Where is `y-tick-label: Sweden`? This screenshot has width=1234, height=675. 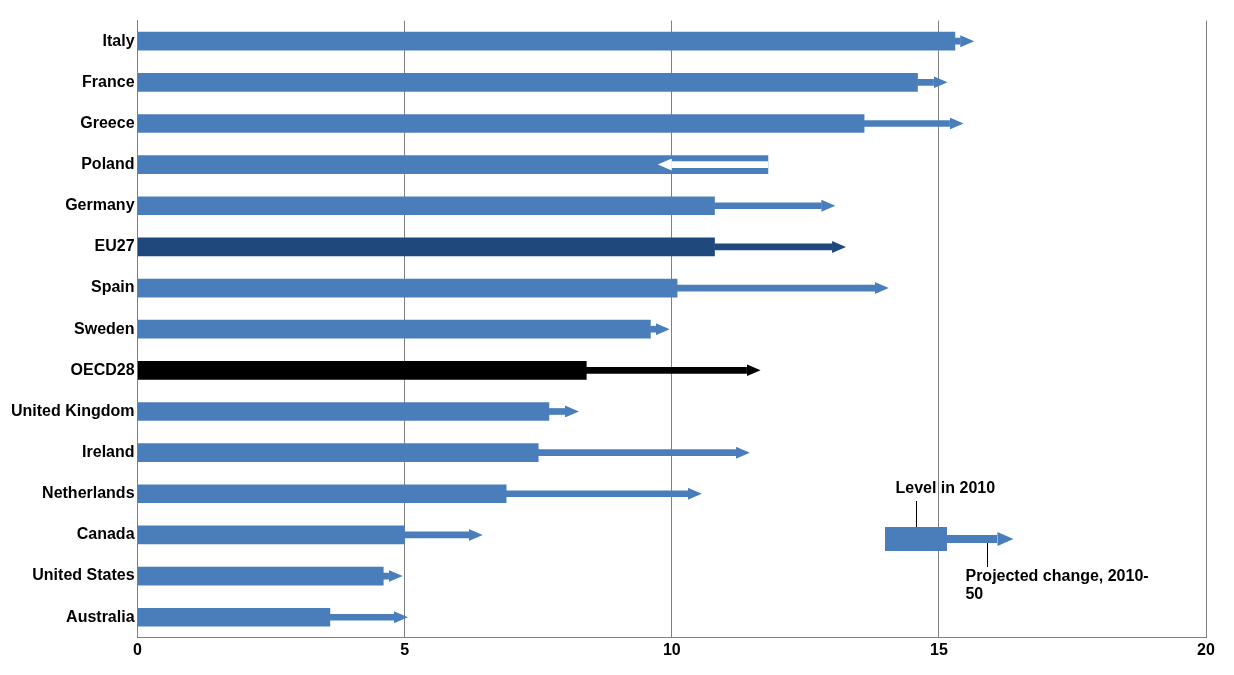 y-tick-label: Sweden is located at coordinates (104, 328).